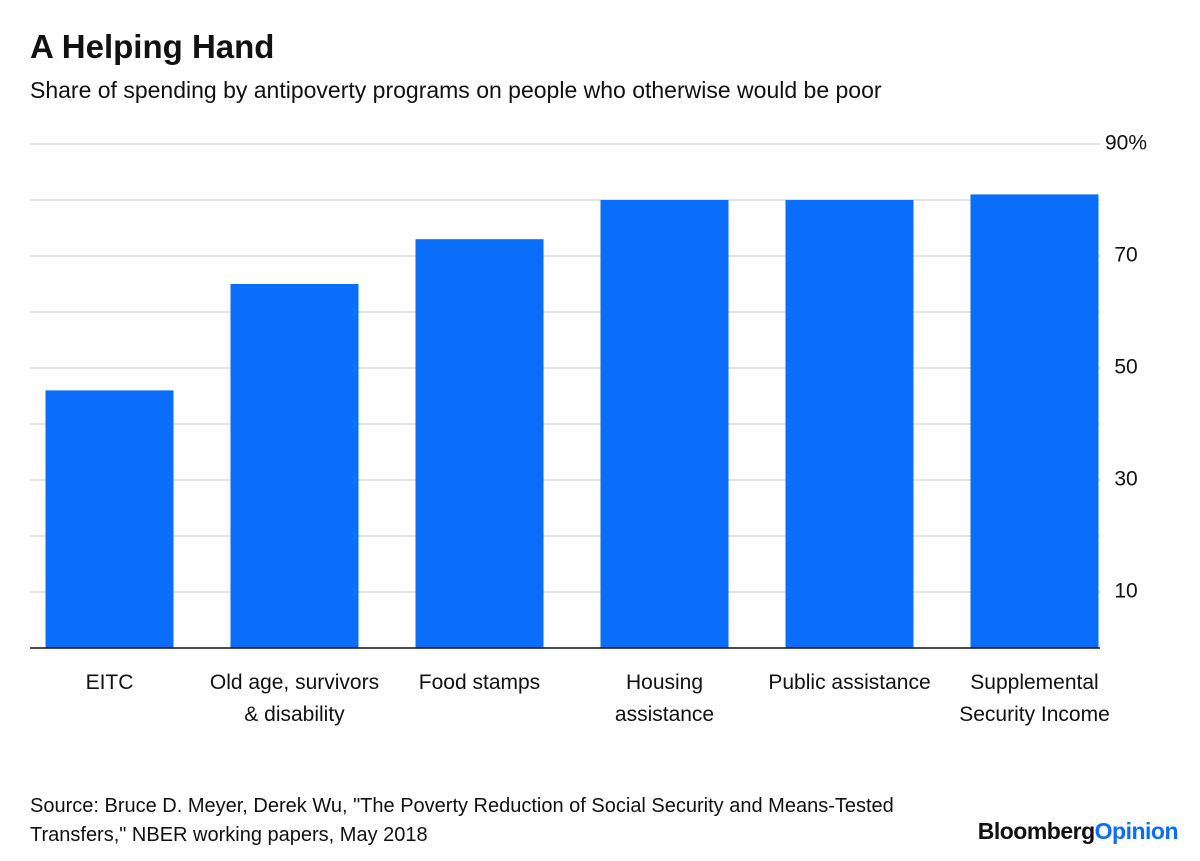 This screenshot has height=861, width=1200. What do you see at coordinates (1136, 831) in the screenshot?
I see `logo-suffix: Opinion` at bounding box center [1136, 831].